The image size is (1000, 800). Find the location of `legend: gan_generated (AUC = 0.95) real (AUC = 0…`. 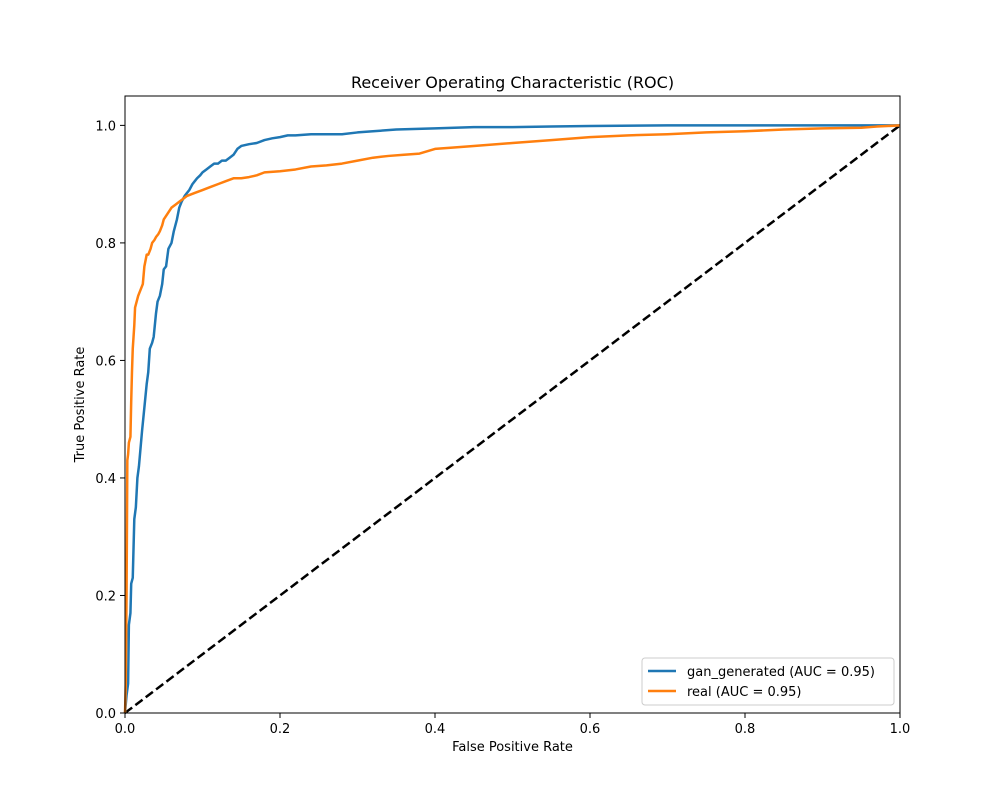

legend: gan_generated (AUC = 0.95) real (AUC = 0… is located at coordinates (768, 681).